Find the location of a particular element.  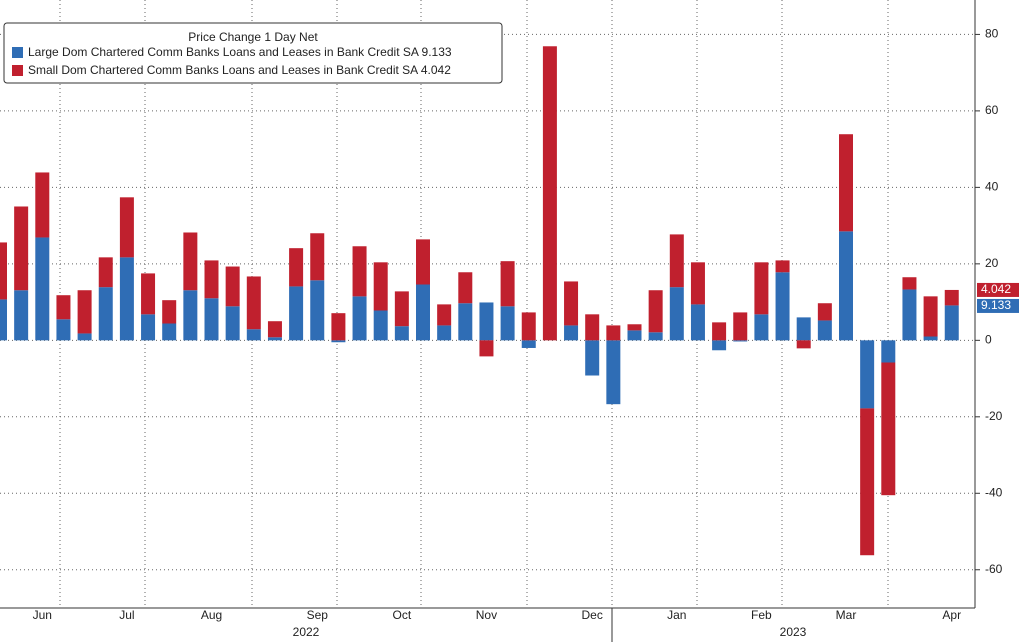

y-tick-label: -60 is located at coordinates (994, 569).